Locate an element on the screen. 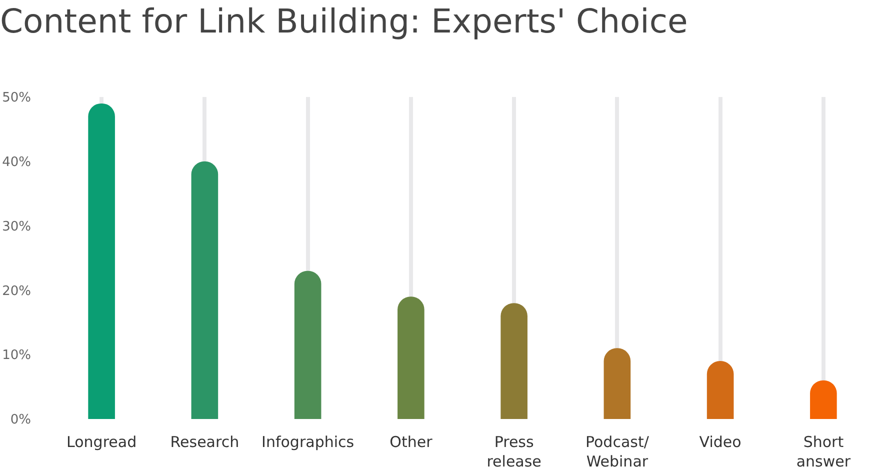  chart-title: Content for Link Building: Experts' Choice is located at coordinates (344, 21).